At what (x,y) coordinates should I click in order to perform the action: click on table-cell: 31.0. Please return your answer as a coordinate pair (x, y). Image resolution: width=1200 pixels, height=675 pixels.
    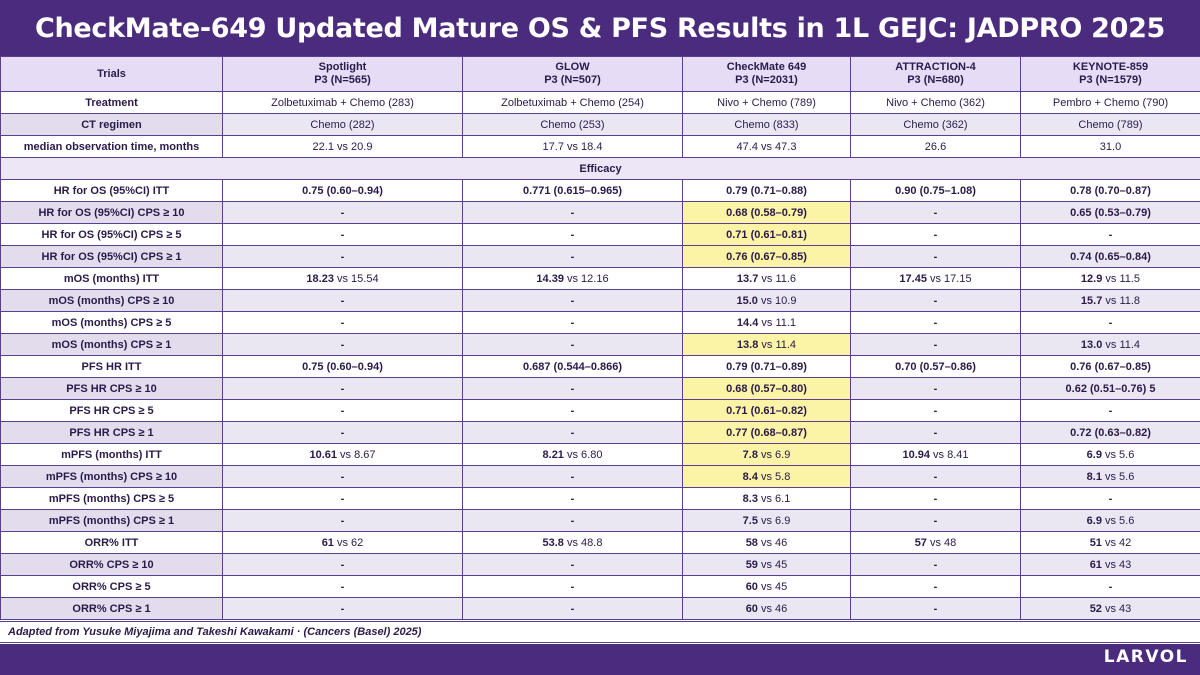
    Looking at the image, I should click on (1110, 146).